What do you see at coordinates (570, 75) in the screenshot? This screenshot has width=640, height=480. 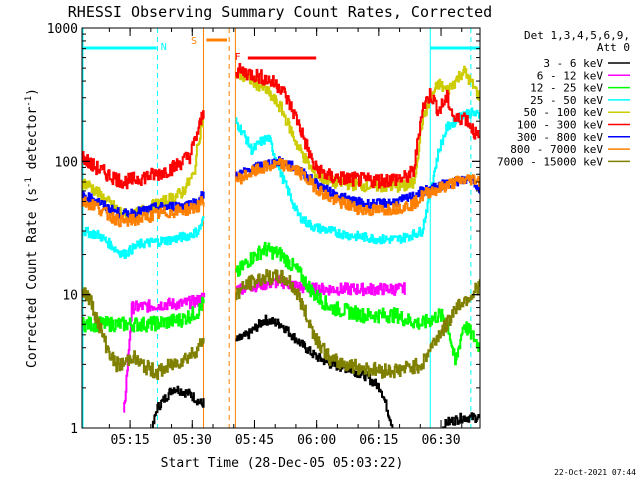 I see `legend-label-2: 6 - 12 keV` at bounding box center [570, 75].